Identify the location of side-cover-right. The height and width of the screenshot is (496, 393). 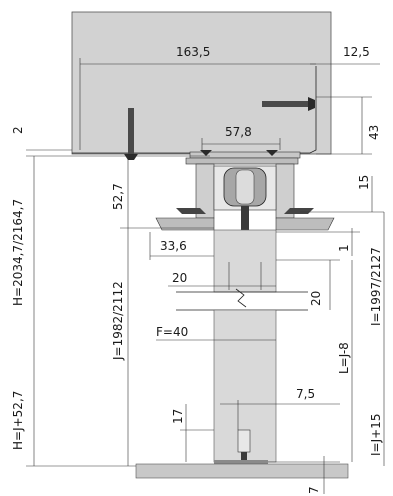
(305, 219).